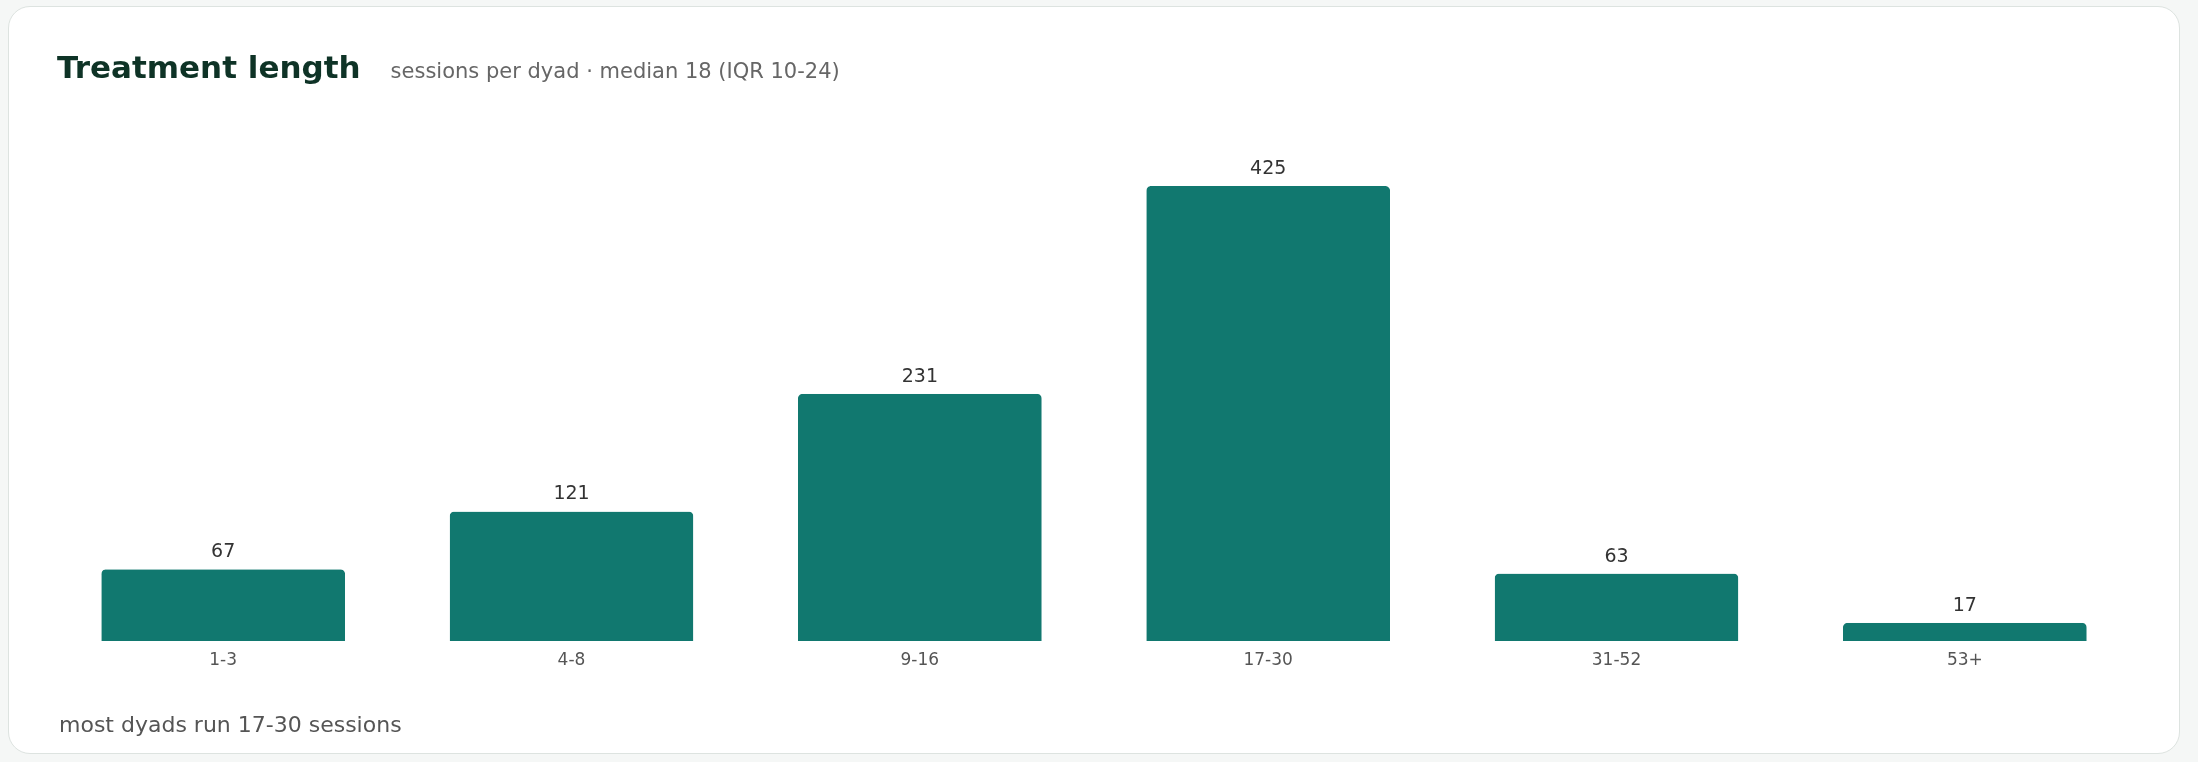  Describe the element at coordinates (920, 658) in the screenshot. I see `x-tick-label: 9-16` at that location.